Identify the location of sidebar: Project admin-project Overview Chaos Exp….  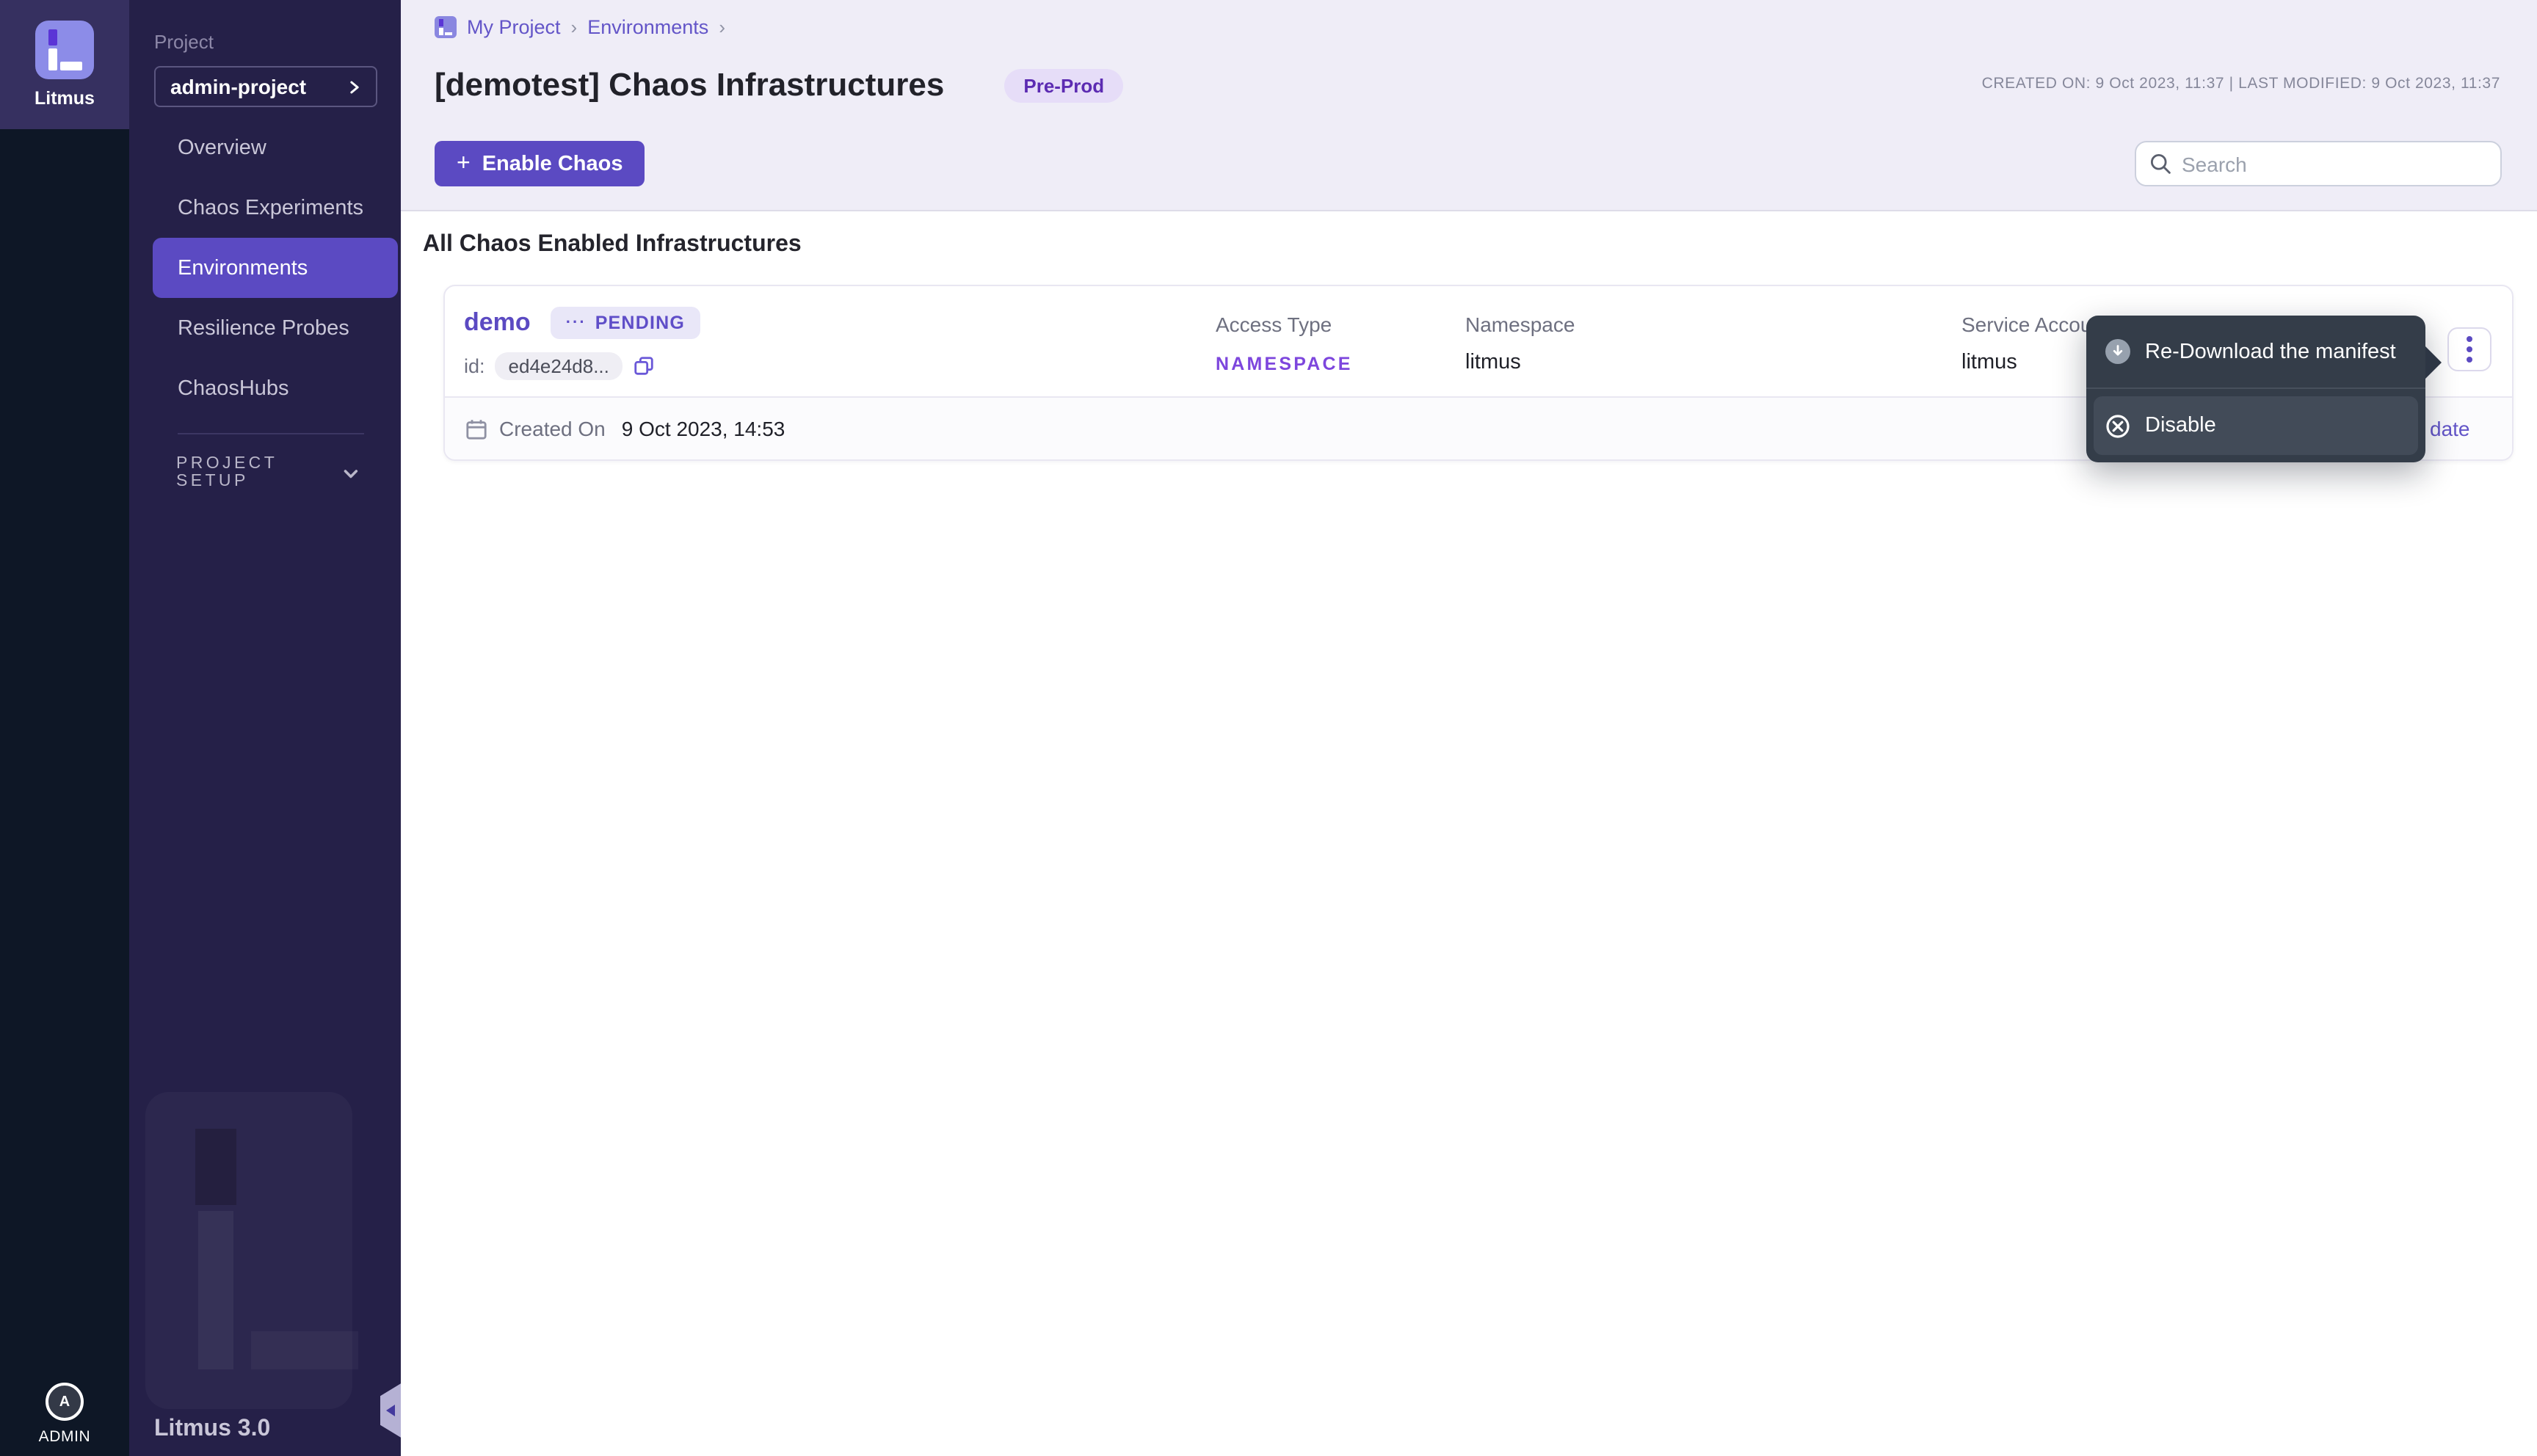
(265, 728).